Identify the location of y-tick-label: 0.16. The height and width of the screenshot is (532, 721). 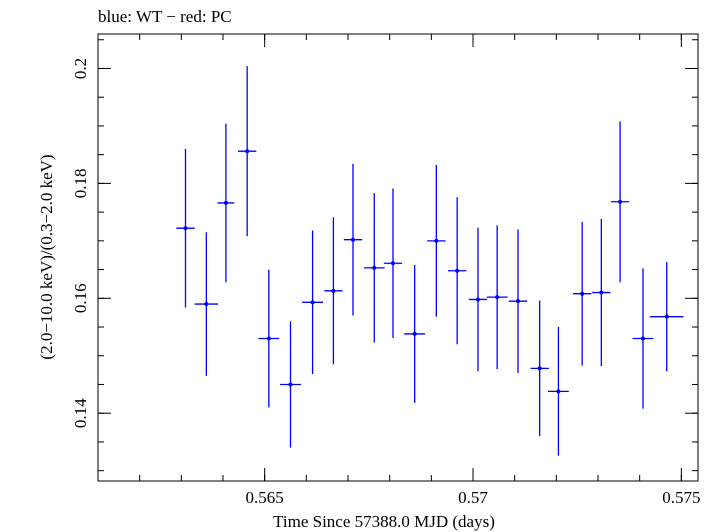
(80, 298).